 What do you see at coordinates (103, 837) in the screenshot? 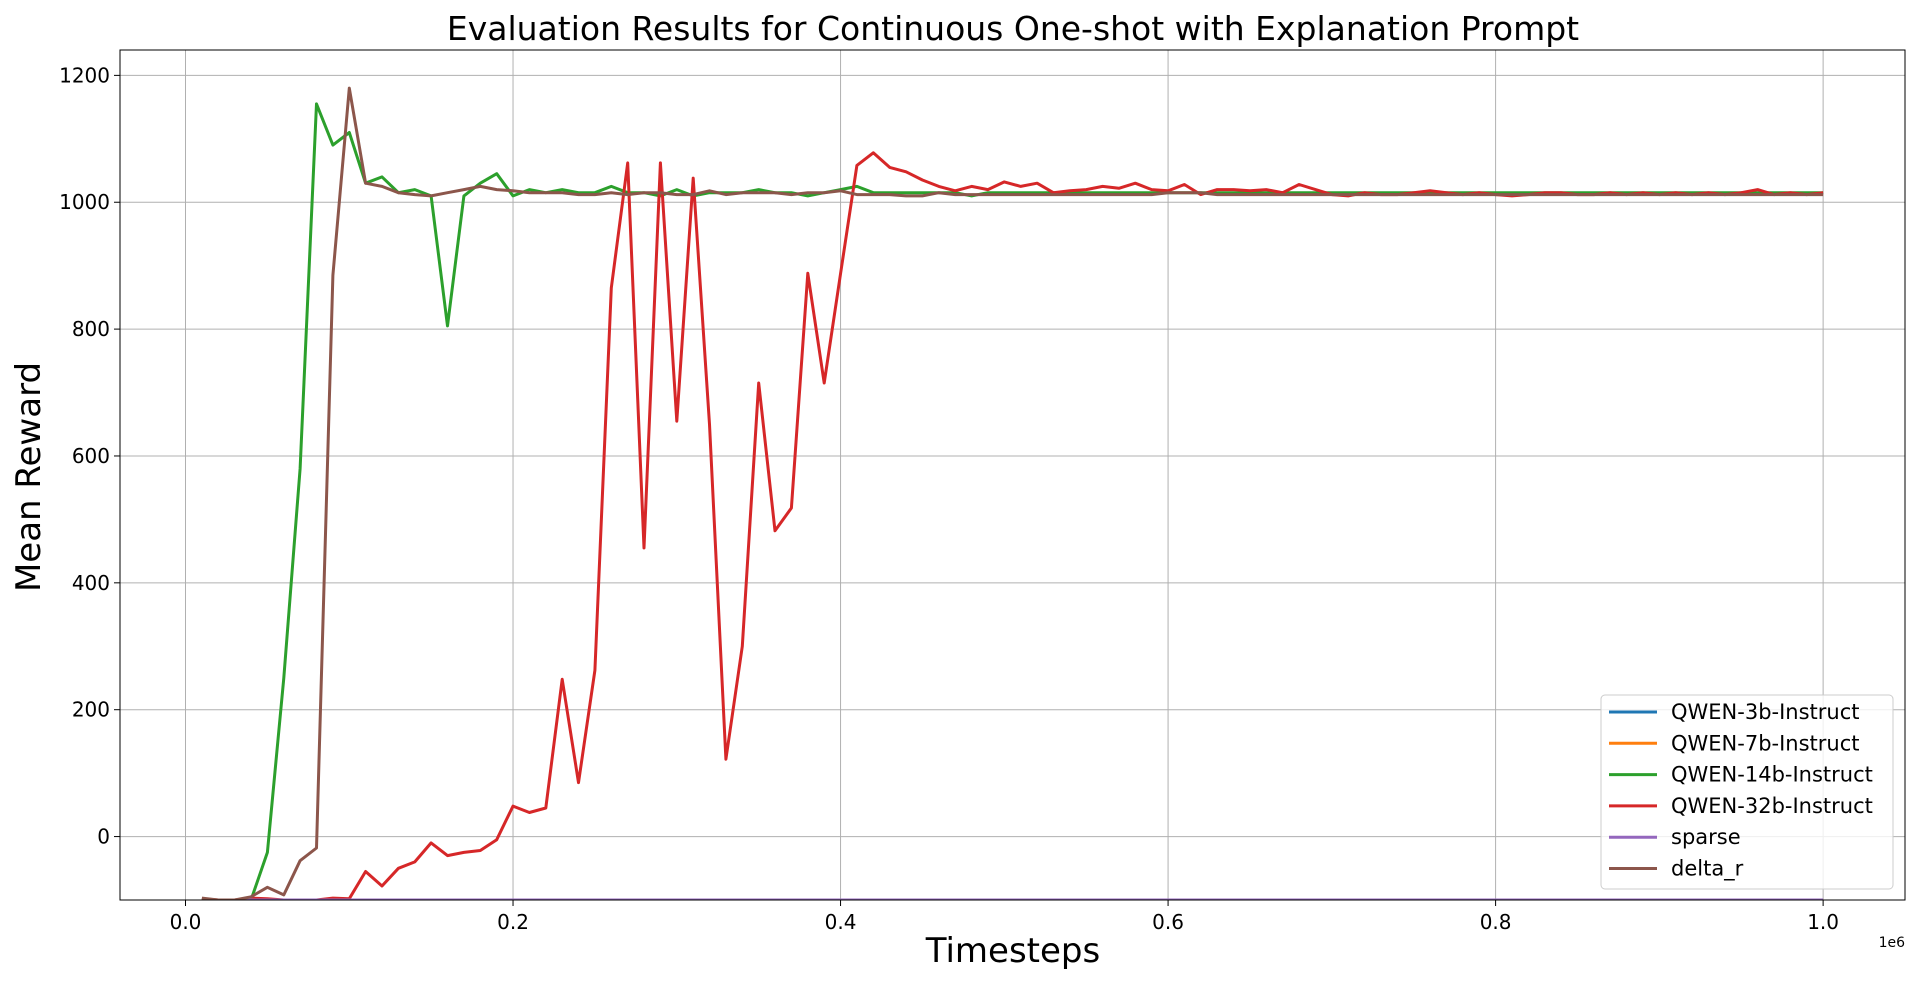
I see `y-tick-label: 0` at bounding box center [103, 837].